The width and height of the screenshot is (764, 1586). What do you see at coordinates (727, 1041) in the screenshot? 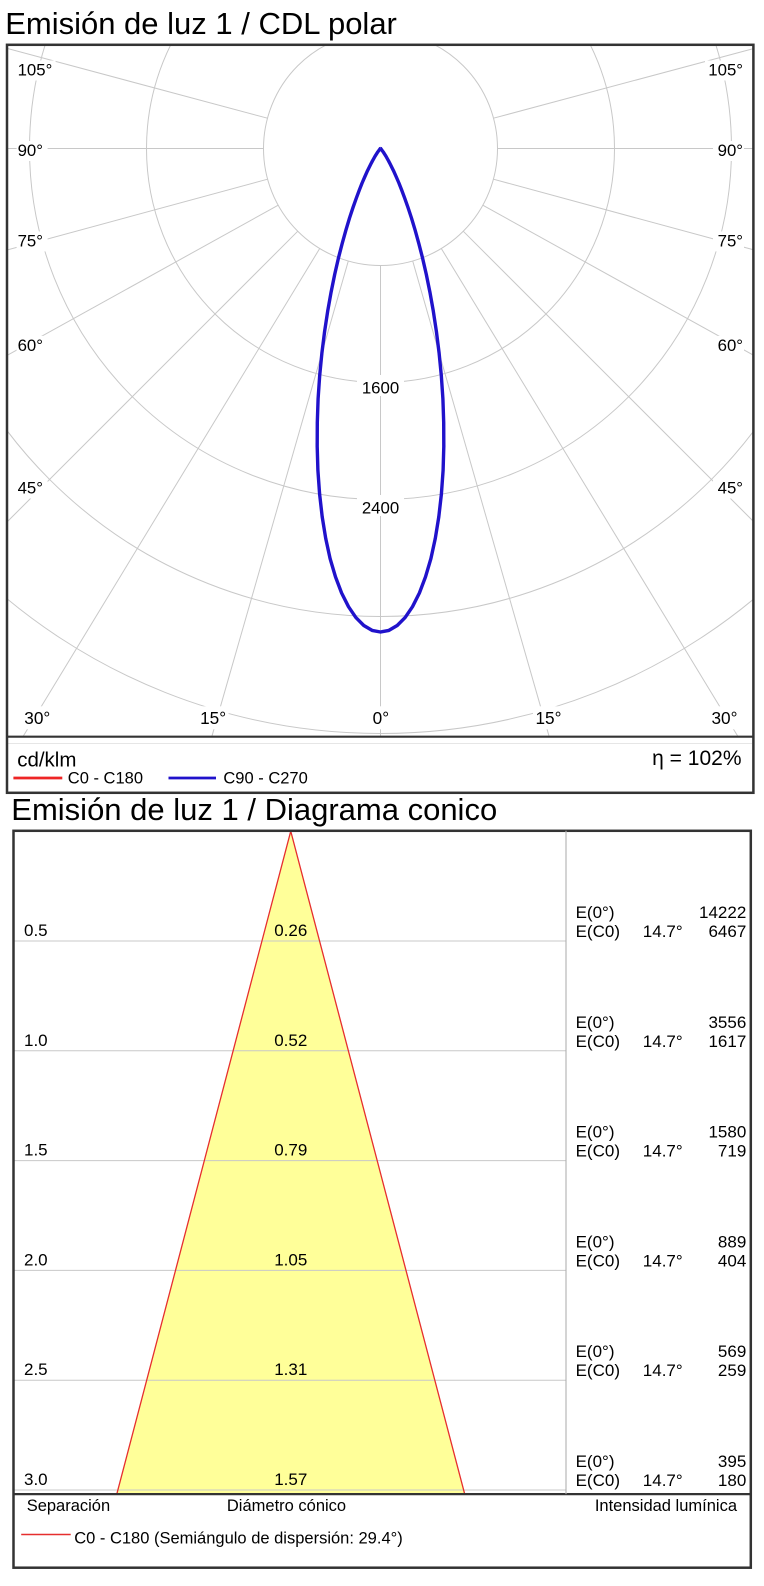
I see `svg-text: 1617` at bounding box center [727, 1041].